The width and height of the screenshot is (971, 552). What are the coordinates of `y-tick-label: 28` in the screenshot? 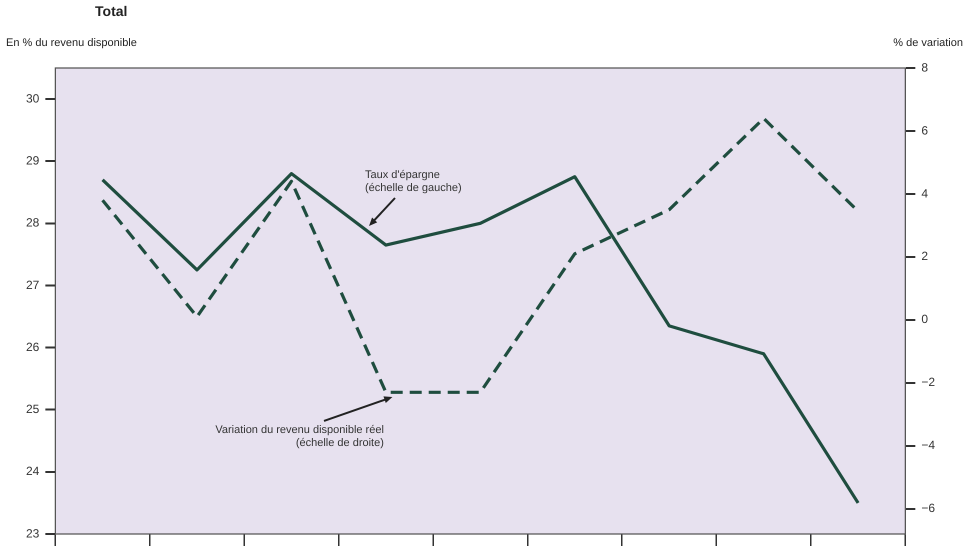 It's located at (33, 223).